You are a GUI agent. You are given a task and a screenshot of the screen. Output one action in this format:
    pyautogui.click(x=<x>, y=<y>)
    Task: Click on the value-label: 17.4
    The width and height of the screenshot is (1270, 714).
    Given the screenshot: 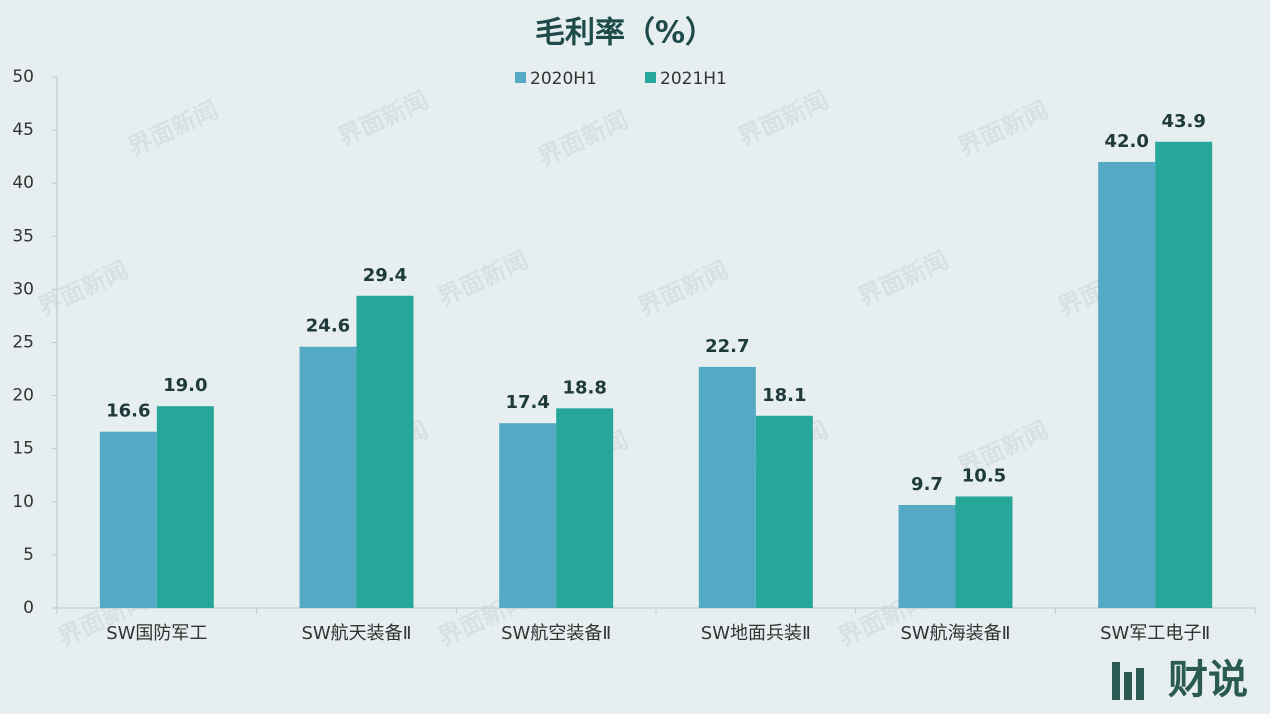 What is the action you would take?
    pyautogui.click(x=527, y=402)
    